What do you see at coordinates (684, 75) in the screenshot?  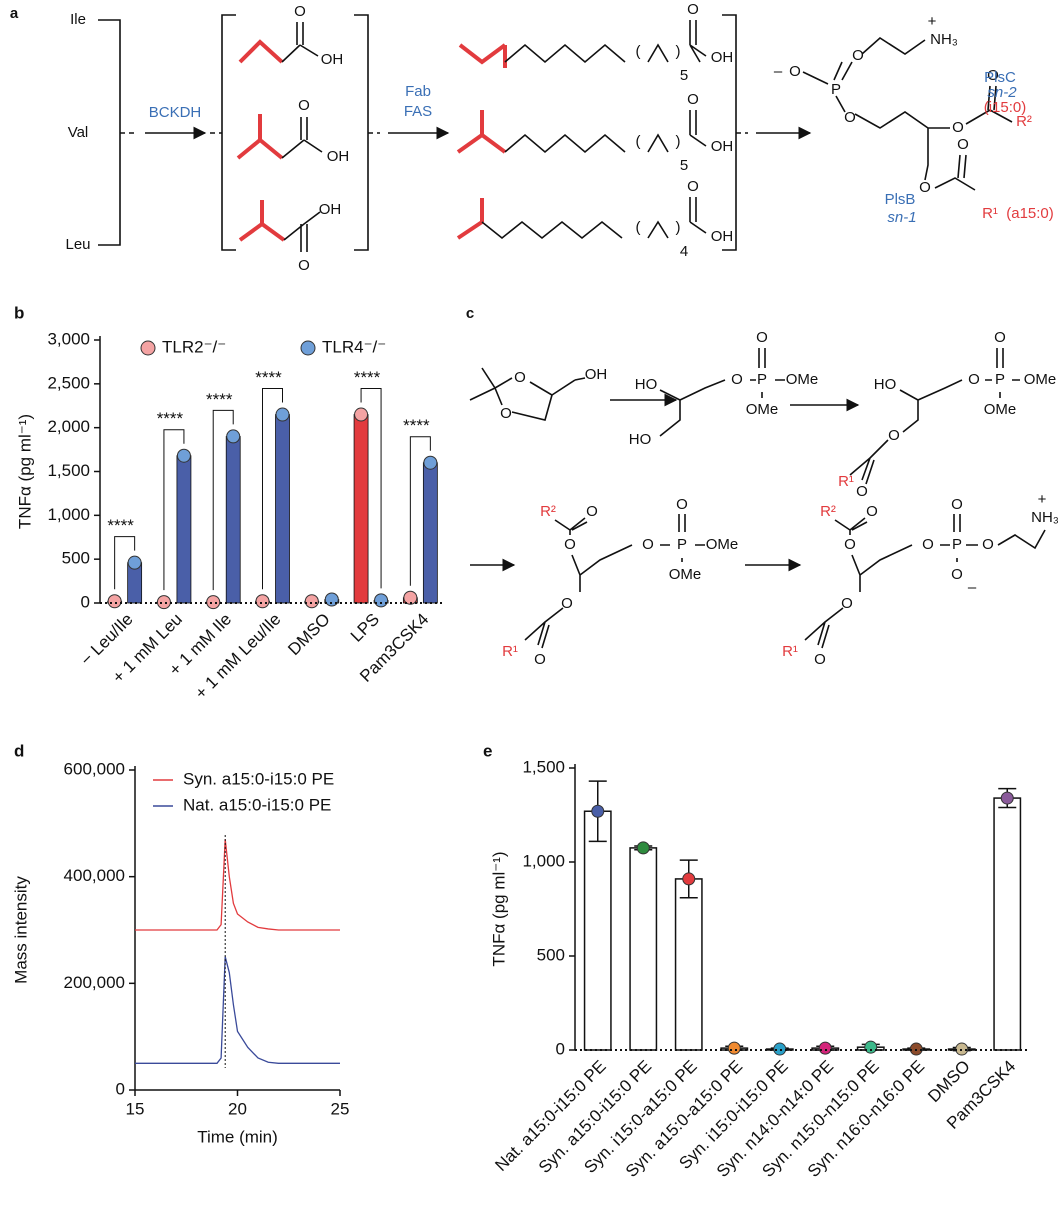 I see `atom: 5` at bounding box center [684, 75].